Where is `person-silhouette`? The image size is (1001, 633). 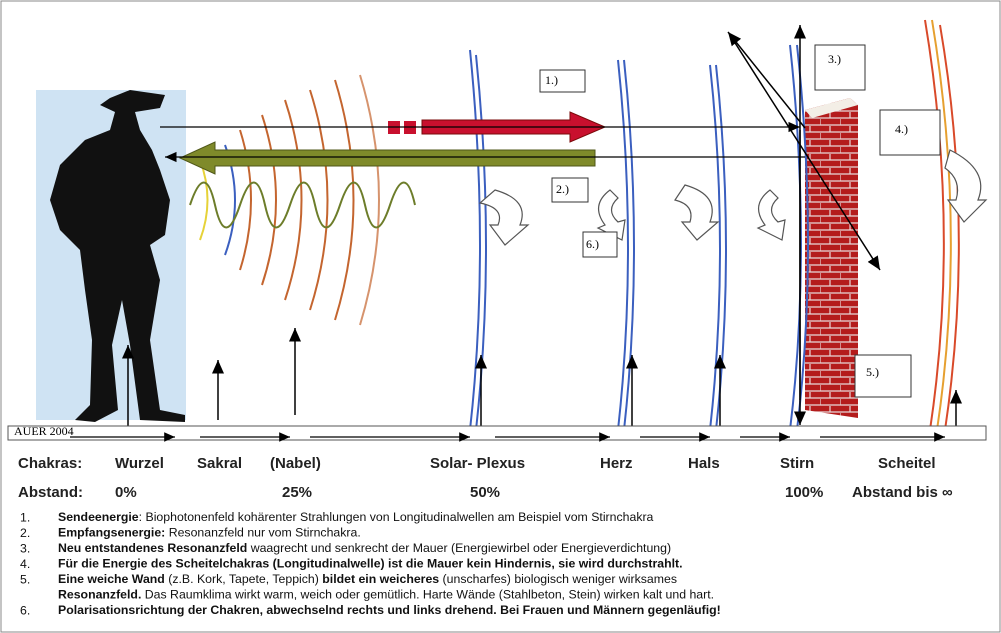 person-silhouette is located at coordinates (117, 256).